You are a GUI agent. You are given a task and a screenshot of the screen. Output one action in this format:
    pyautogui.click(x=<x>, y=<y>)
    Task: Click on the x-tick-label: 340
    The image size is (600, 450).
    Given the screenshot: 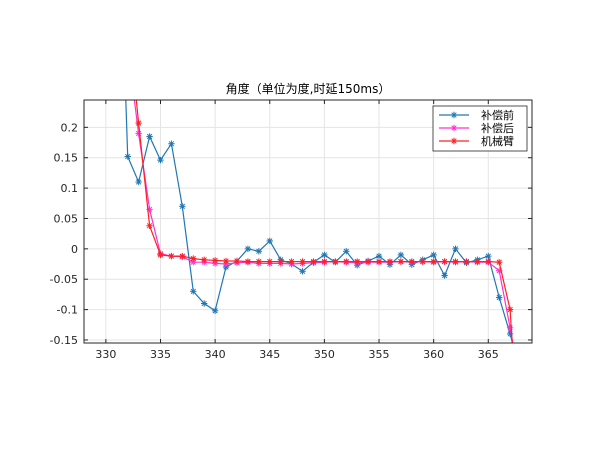 What is the action you would take?
    pyautogui.click(x=215, y=354)
    